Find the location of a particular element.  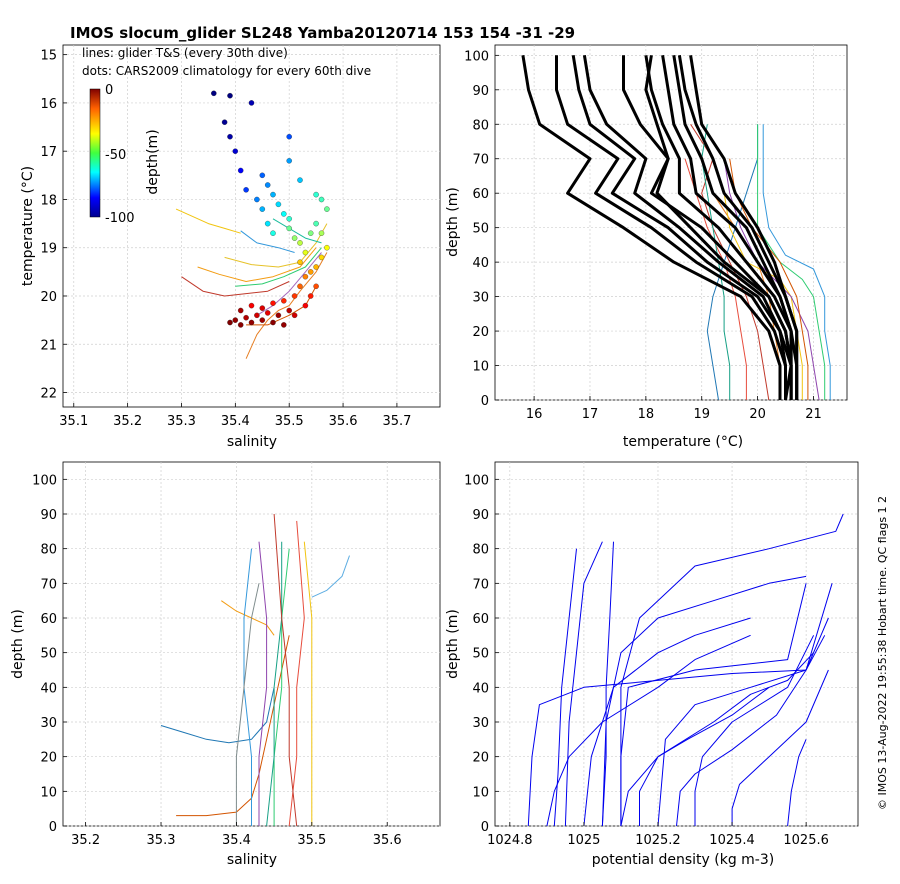

x-tick-label: 35.5 is located at coordinates (311, 840).